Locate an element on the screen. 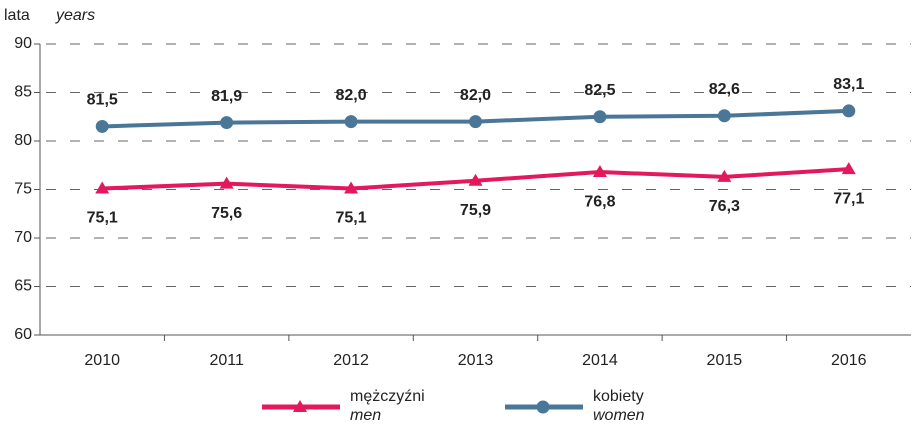 The image size is (913, 427). x-tick-label: 2010 is located at coordinates (102, 360).